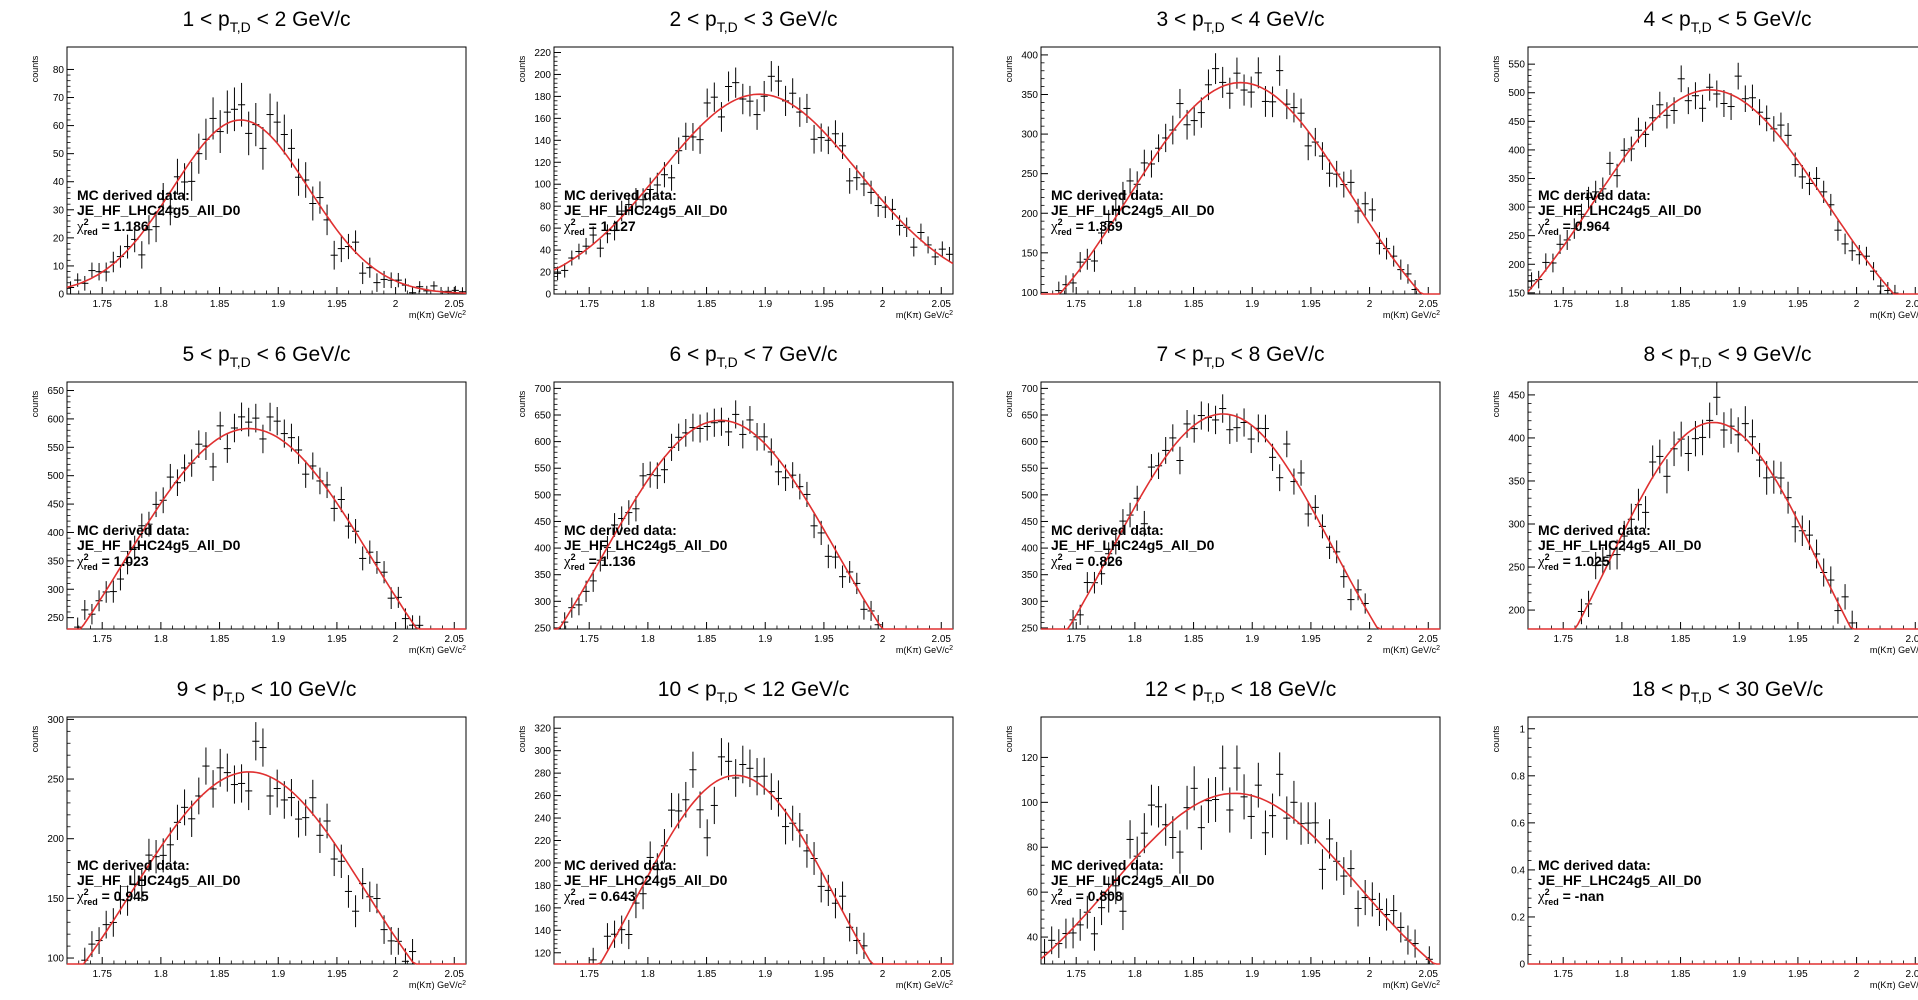 Image resolution: width=1918 pixels, height=1000 pixels. I want to click on y-tick-label: 650, so click(55, 391).